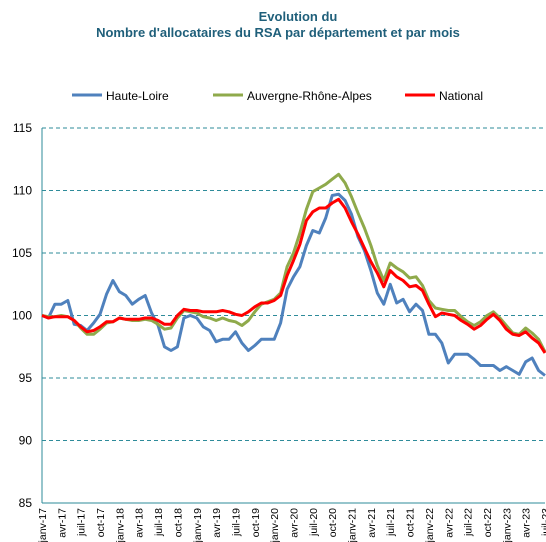  Describe the element at coordinates (140, 523) in the screenshot. I see `x-tick-label: avr-18` at that location.